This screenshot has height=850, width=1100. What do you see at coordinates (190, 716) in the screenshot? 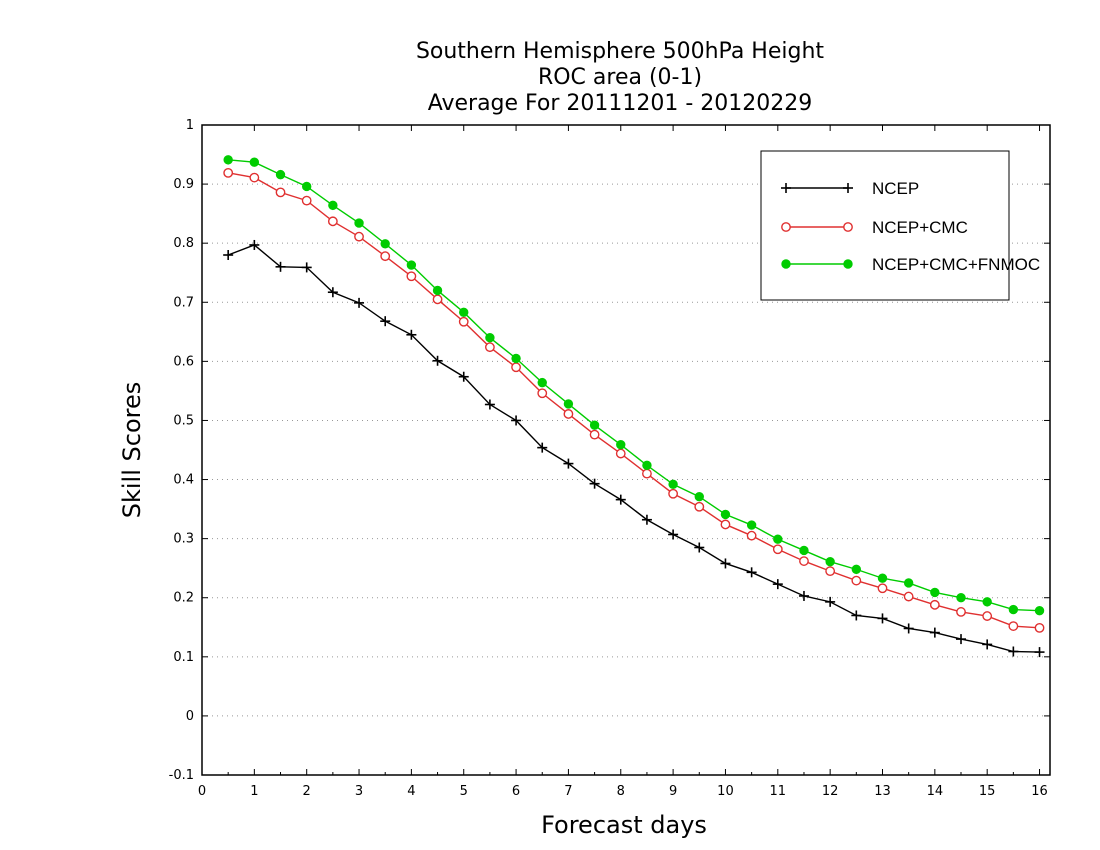
I see `y-tick-label: 0` at bounding box center [190, 716].